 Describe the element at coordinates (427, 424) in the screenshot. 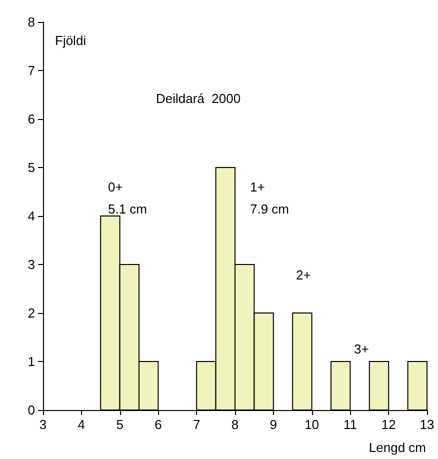

I see `x-tick-label: 13` at that location.